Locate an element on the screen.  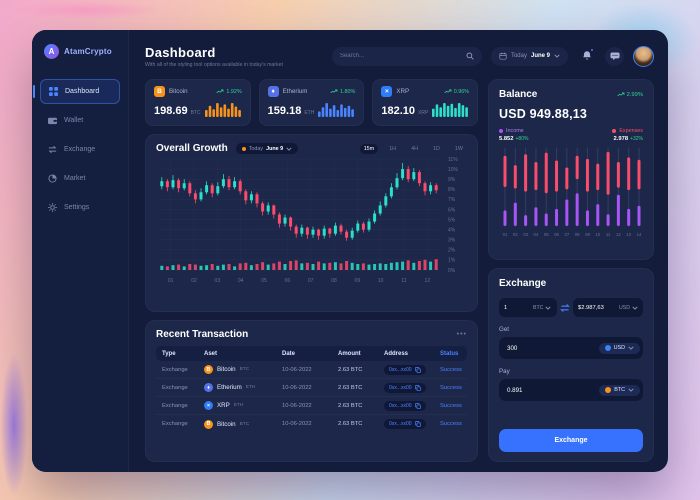
coin-value: 159.18 is located at coordinates (284, 111).